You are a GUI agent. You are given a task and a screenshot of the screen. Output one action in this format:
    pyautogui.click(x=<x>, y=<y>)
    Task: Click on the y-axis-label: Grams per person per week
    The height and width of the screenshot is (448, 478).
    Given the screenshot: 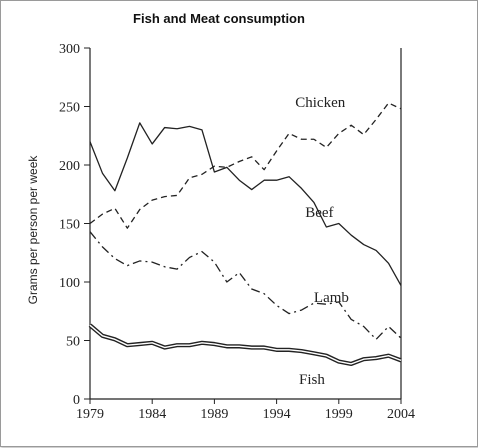 What is the action you would take?
    pyautogui.click(x=33, y=230)
    